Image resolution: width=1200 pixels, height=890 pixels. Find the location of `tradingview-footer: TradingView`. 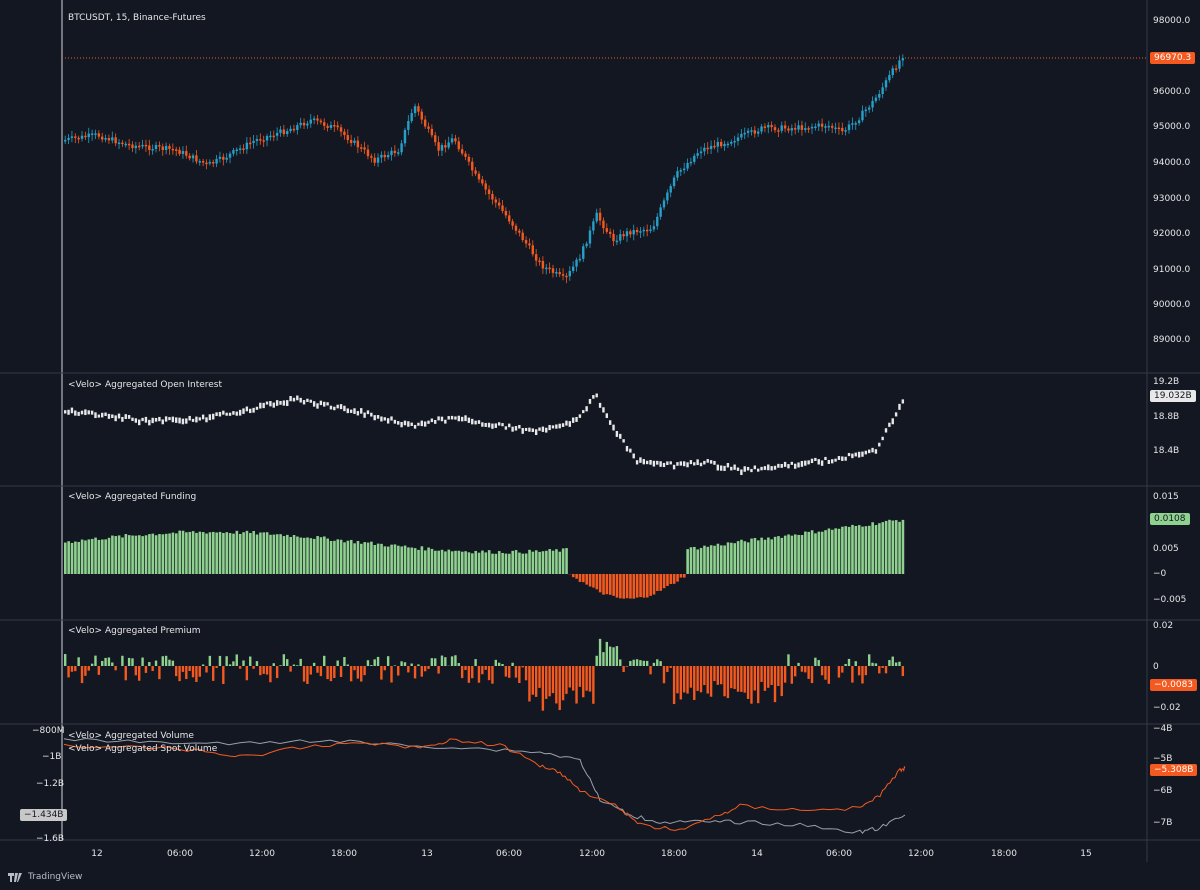

tradingview-footer: TradingView is located at coordinates (45, 877).